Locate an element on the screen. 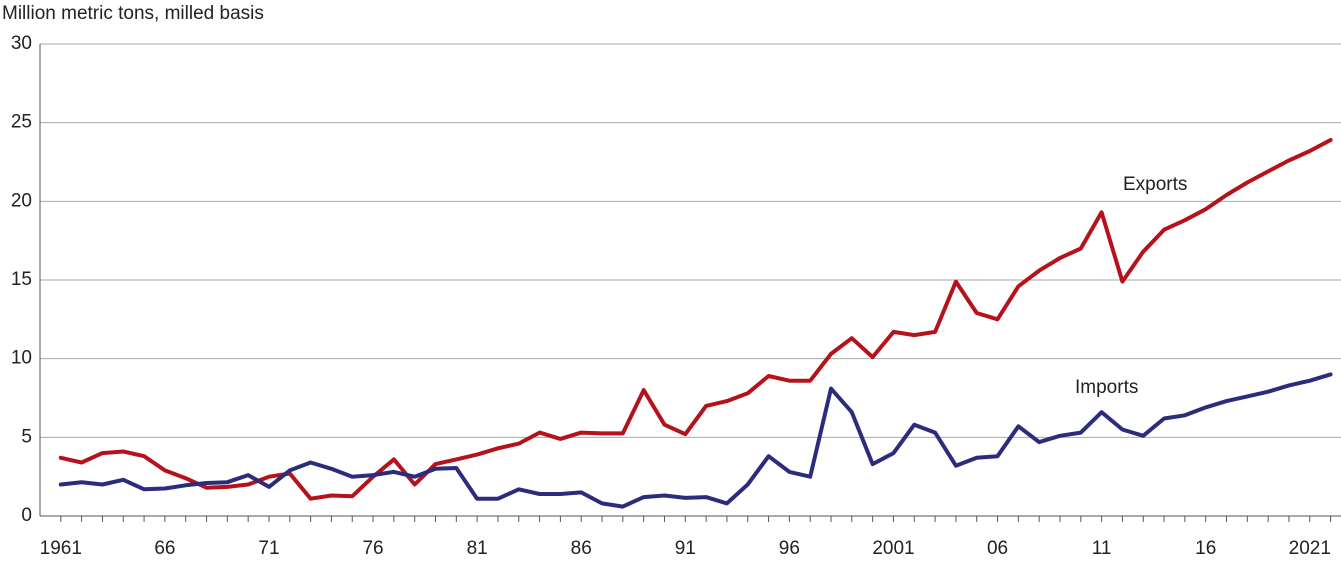 The width and height of the screenshot is (1341, 561). y-axis-label: Million metric tons, milled basis is located at coordinates (133, 13).